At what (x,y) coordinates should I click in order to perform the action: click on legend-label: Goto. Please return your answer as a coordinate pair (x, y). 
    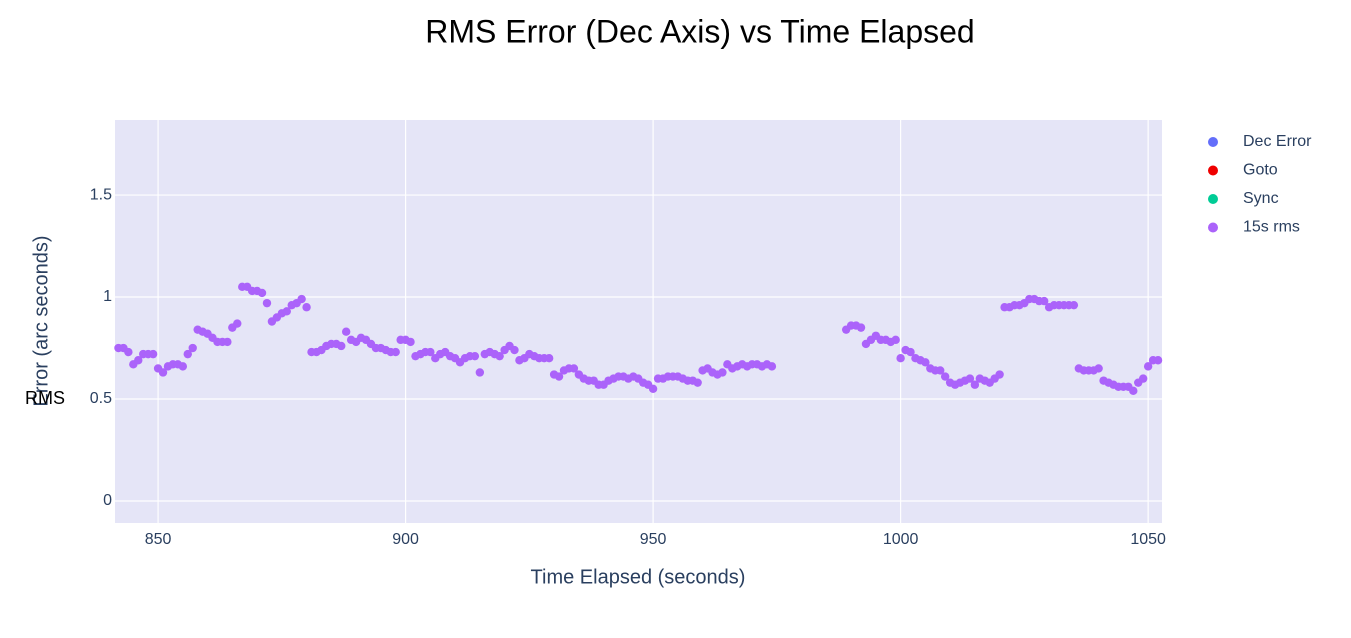
    Looking at the image, I should click on (1260, 170).